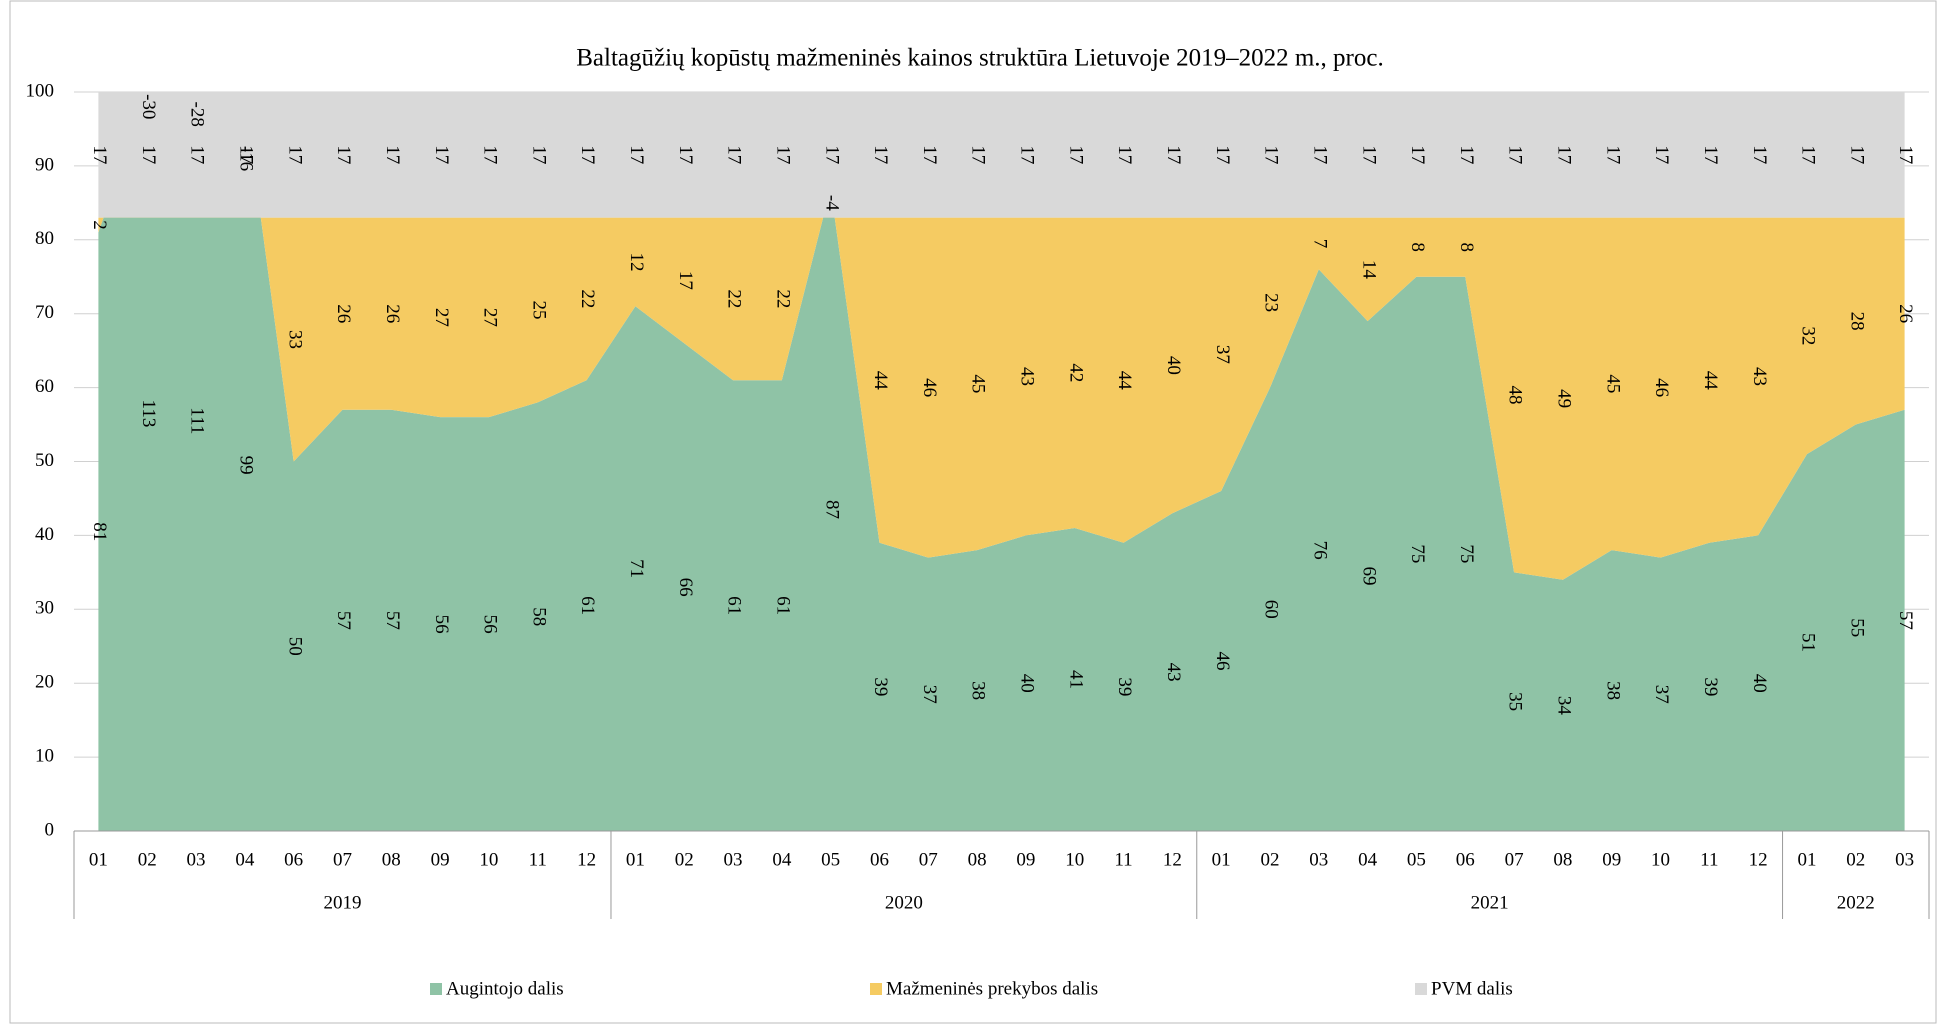  What do you see at coordinates (197, 420) in the screenshot?
I see `value-label: 111` at bounding box center [197, 420].